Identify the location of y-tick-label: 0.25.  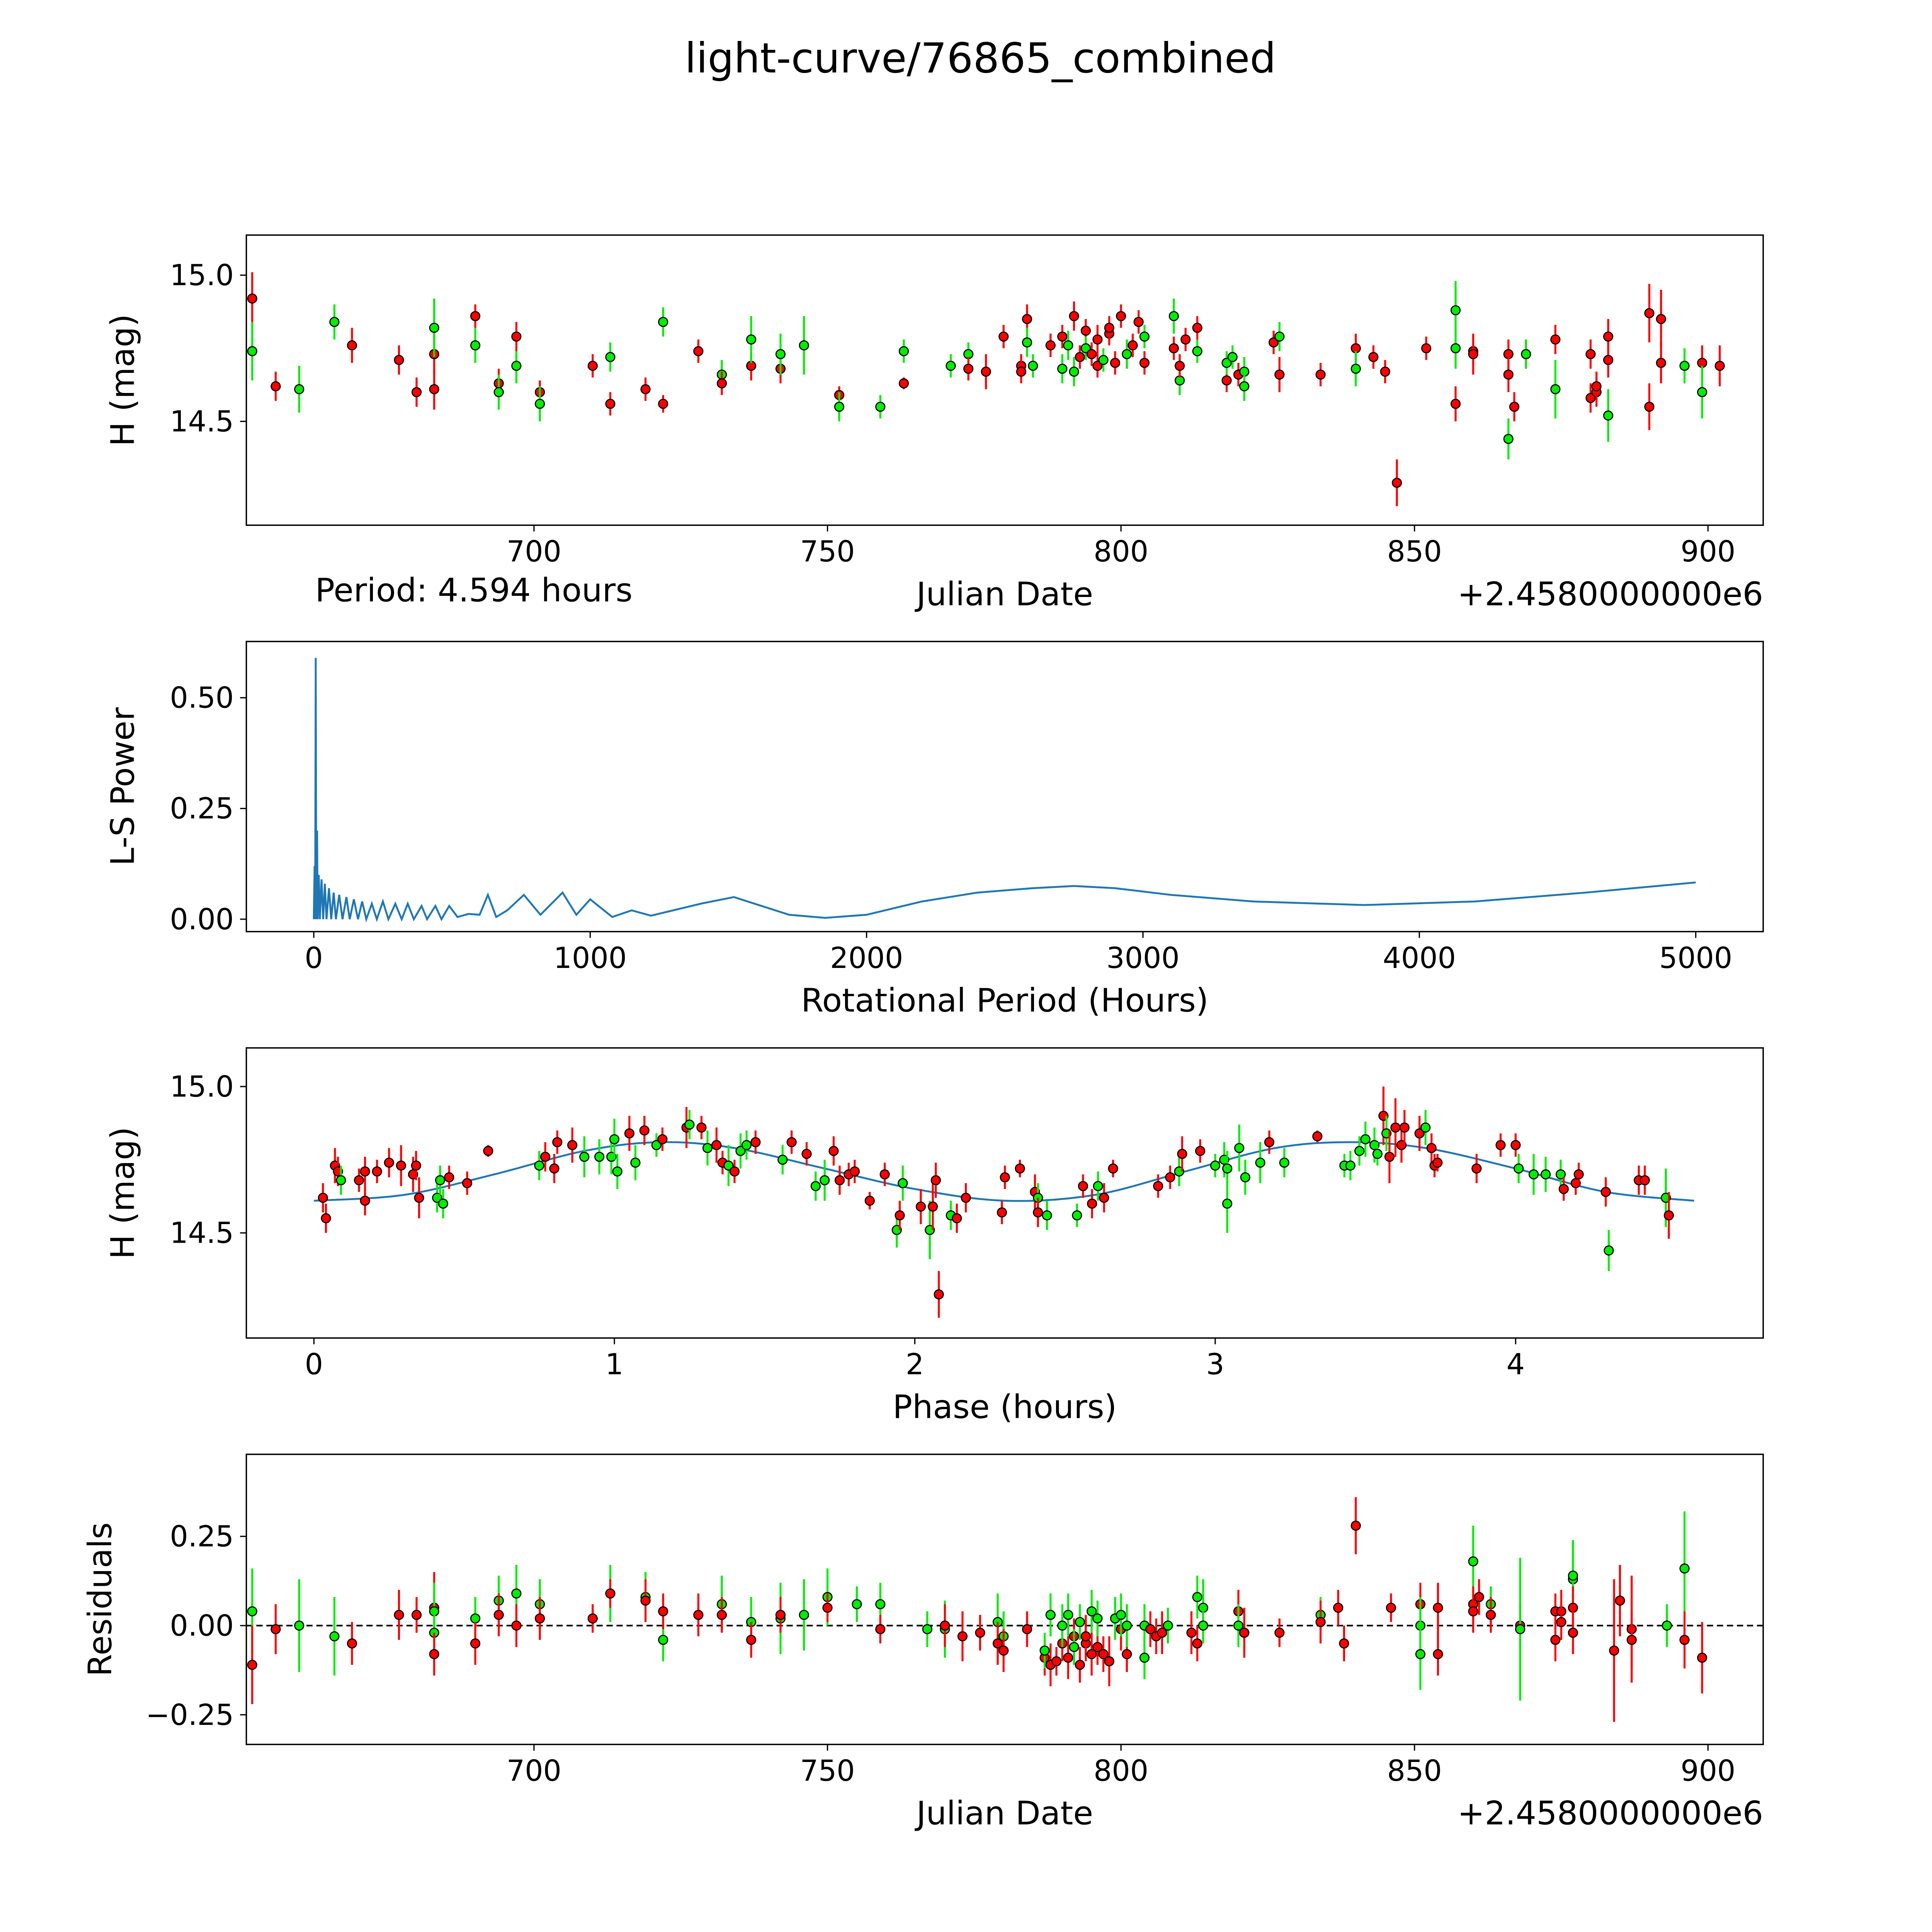
(202, 1537).